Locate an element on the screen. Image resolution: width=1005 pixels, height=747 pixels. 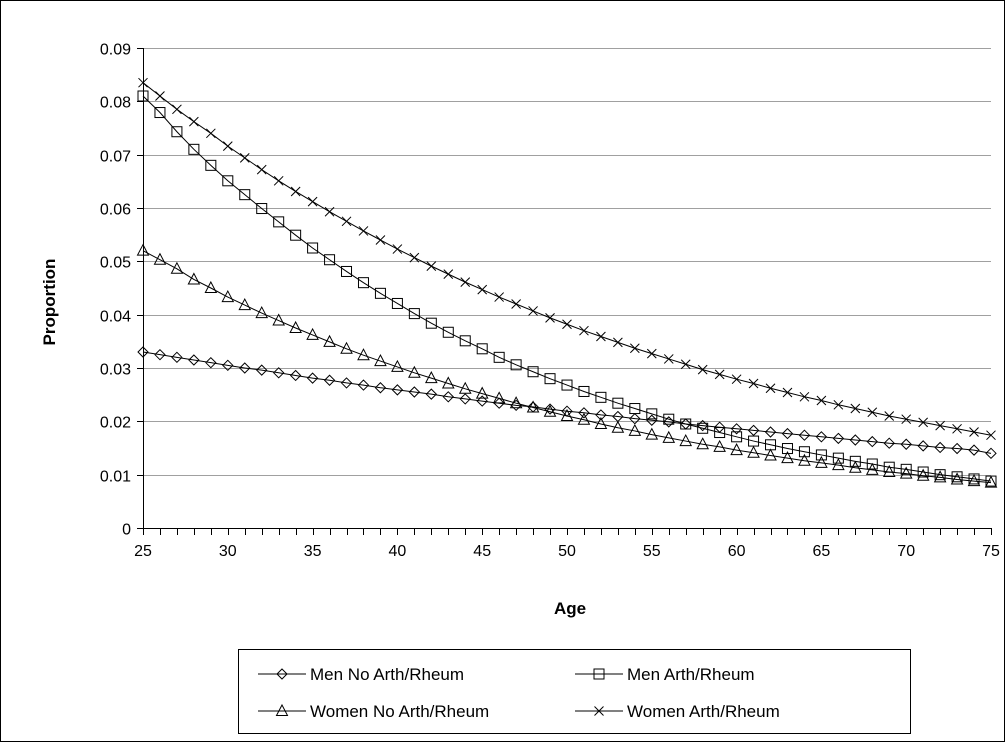
y-tick-label-1: 0.01 is located at coordinates (115, 477).